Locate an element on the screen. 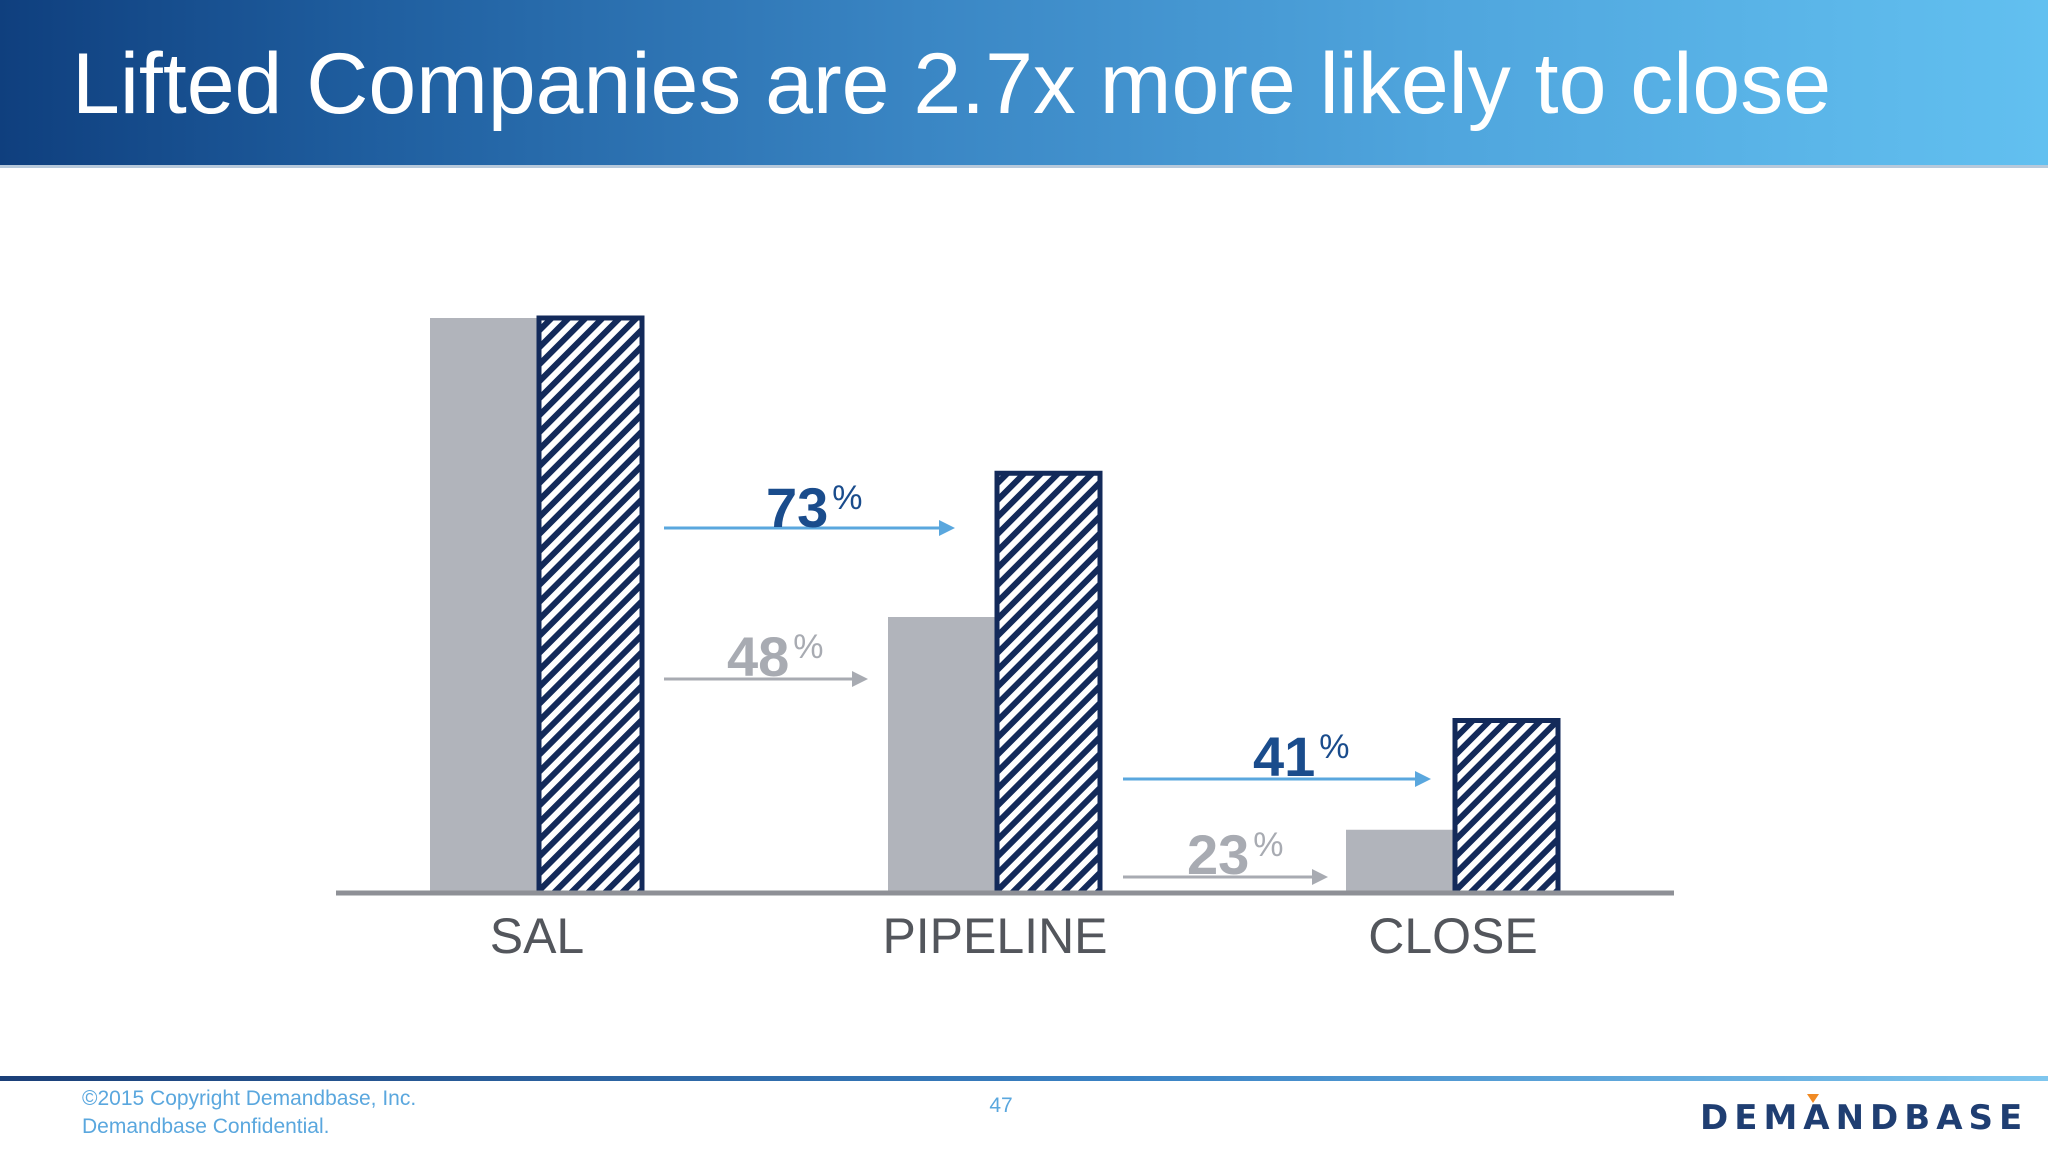 This screenshot has width=2048, height=1152. conversion-rate-value: 48 is located at coordinates (758, 656).